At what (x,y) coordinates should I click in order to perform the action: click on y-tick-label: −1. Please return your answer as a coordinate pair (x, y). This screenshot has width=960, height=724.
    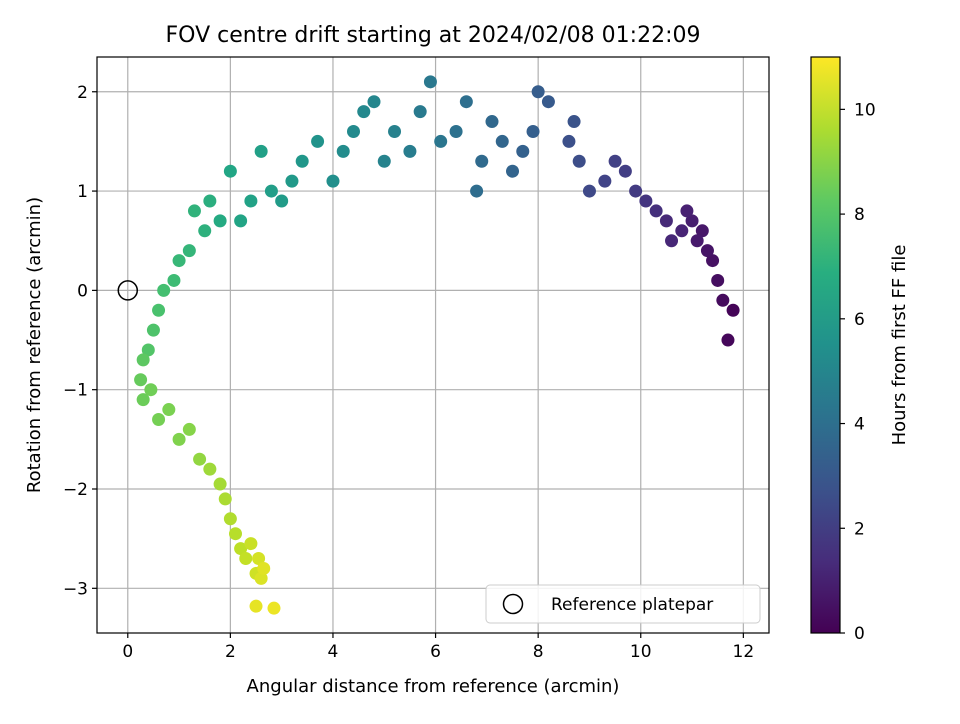
    Looking at the image, I should click on (75, 391).